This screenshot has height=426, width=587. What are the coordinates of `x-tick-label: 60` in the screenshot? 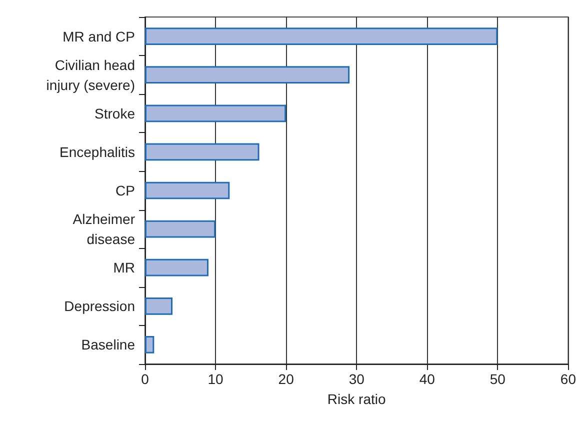 It's located at (568, 379).